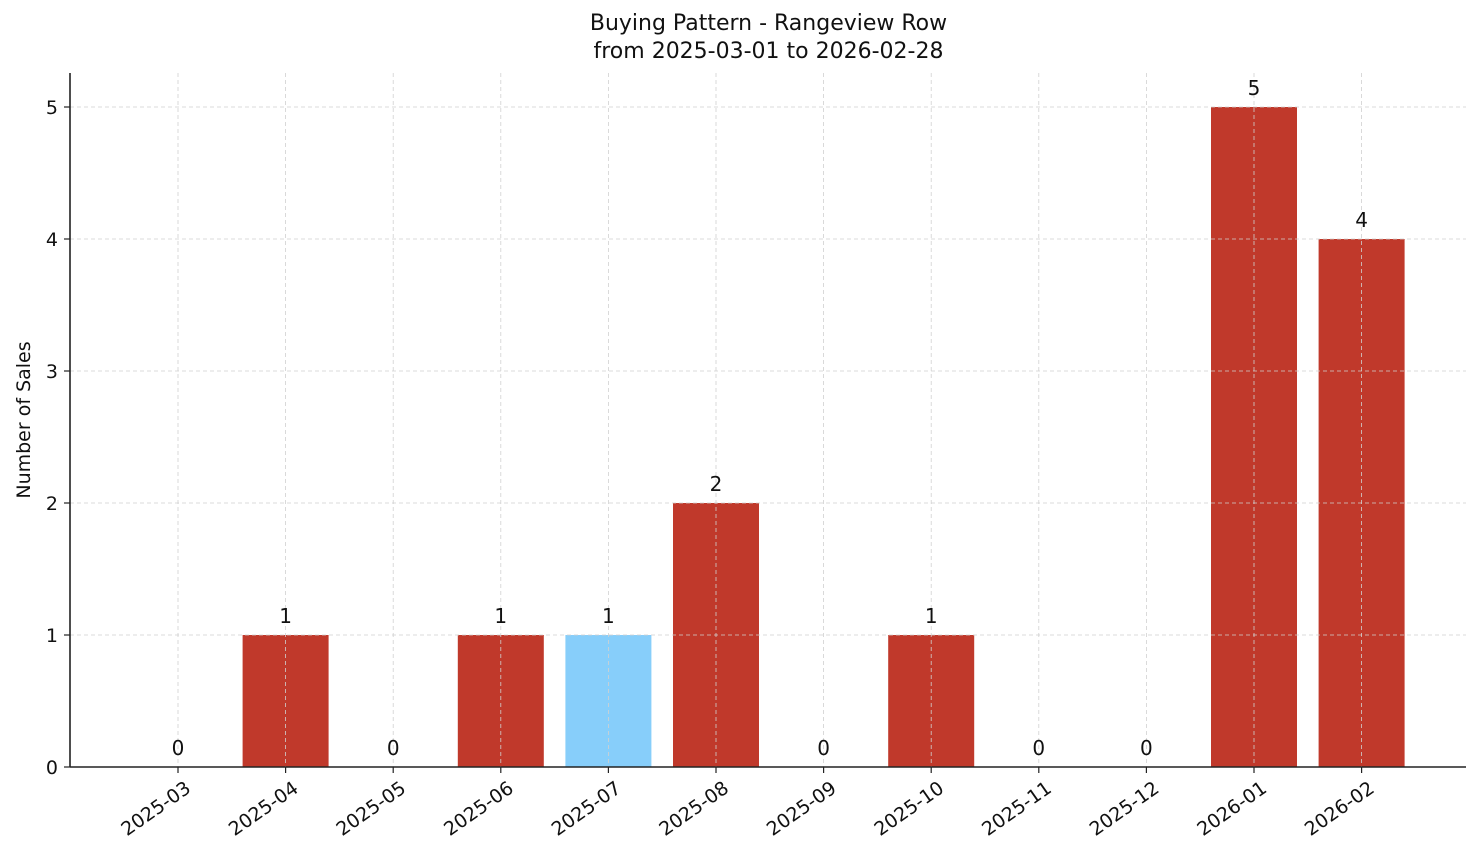 This screenshot has width=1481, height=863. I want to click on x-tick-label: 2025-07, so click(587, 809).